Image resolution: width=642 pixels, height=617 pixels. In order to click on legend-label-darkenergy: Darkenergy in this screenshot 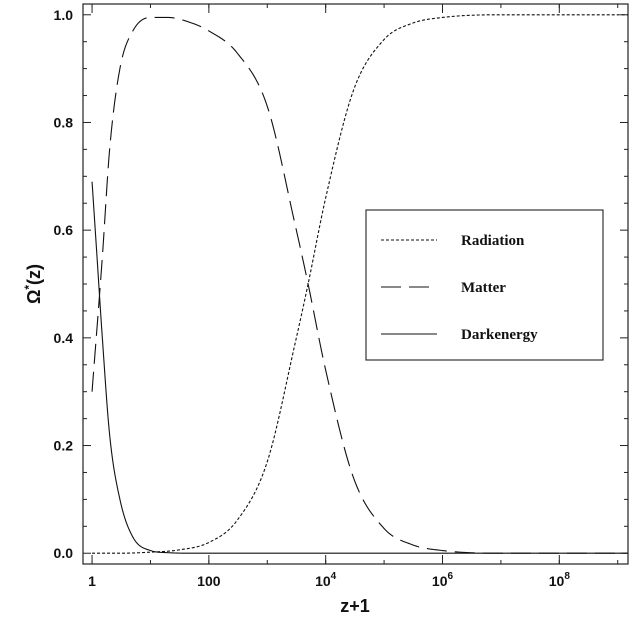, I will do `click(499, 335)`.